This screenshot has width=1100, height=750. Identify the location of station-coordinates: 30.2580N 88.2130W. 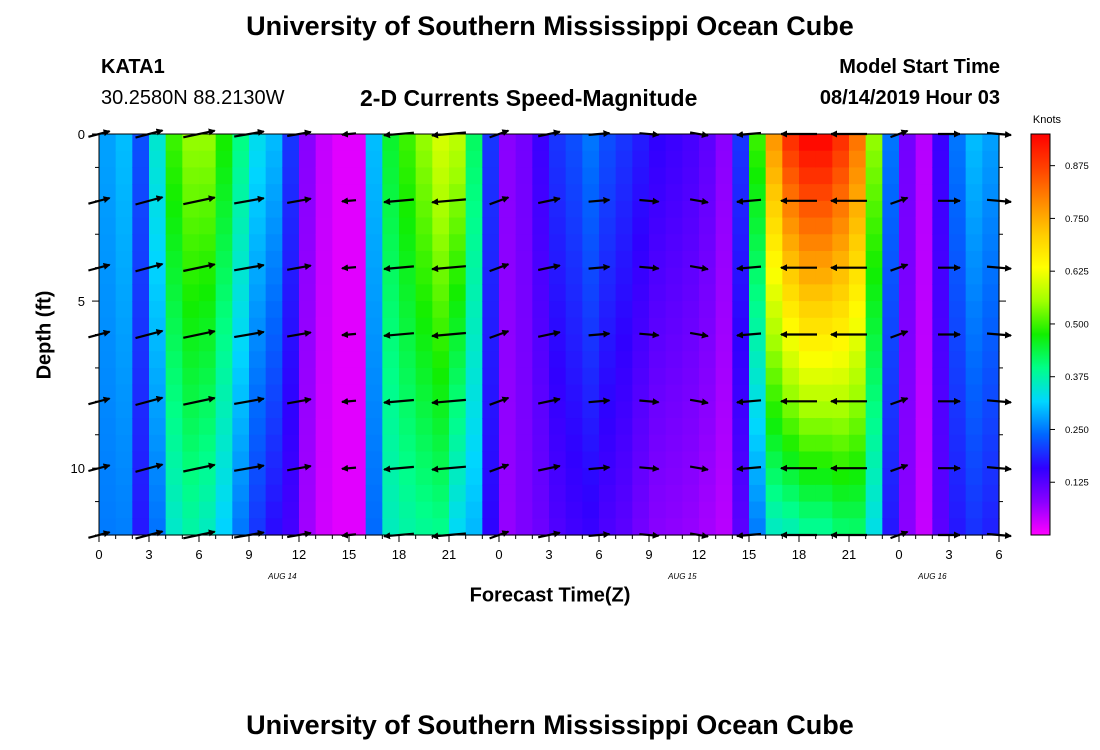
(193, 98).